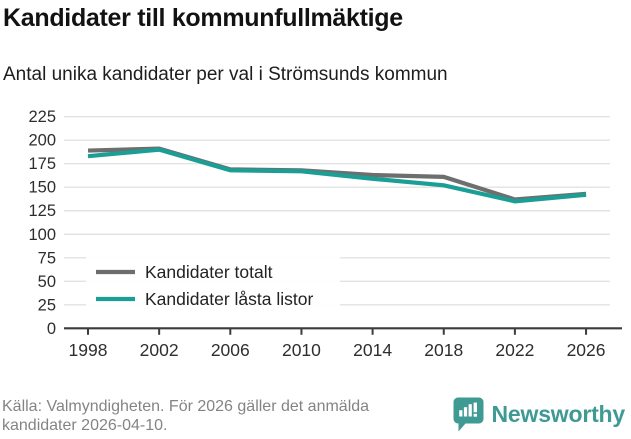  Describe the element at coordinates (51, 329) in the screenshot. I see `y-tick-label: 0` at that location.